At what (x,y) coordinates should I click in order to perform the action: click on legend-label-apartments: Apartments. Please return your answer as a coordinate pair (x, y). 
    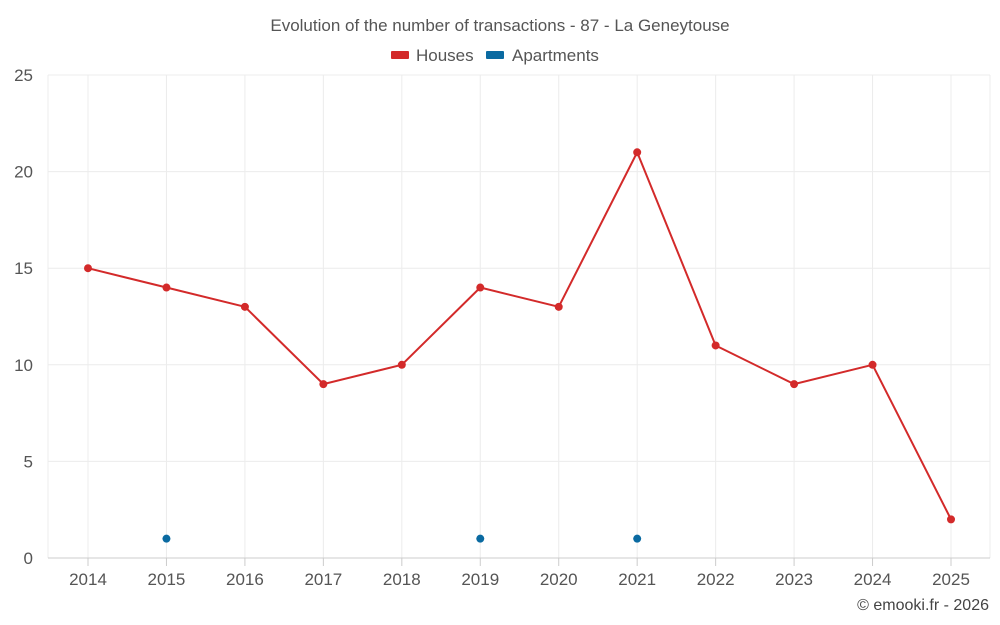
    Looking at the image, I should click on (555, 55).